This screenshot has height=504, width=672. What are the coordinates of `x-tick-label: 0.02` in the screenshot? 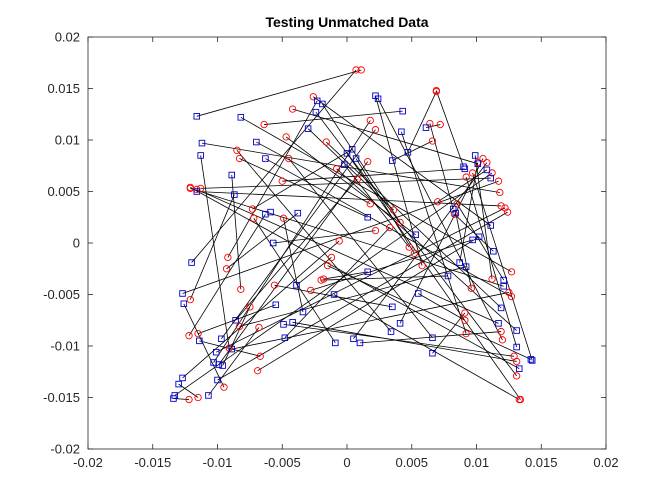 It's located at (605, 462).